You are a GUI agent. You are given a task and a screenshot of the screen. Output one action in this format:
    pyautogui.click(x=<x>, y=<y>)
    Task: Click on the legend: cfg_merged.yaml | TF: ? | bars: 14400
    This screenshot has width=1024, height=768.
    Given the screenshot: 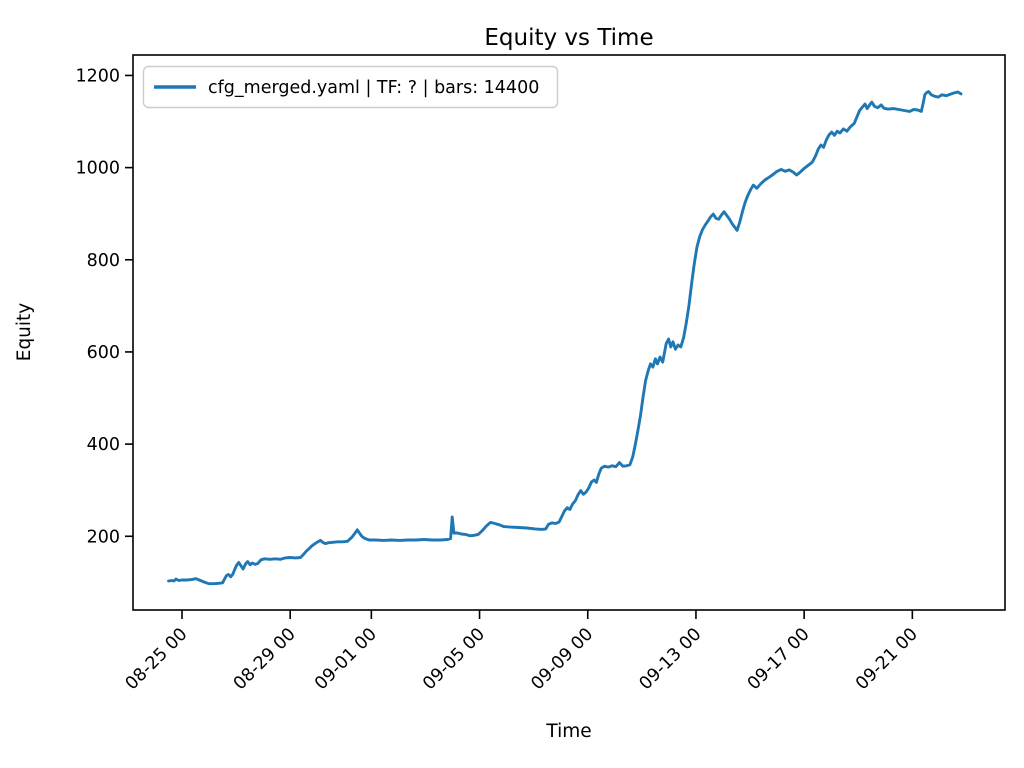 What is the action you would take?
    pyautogui.click(x=350, y=87)
    